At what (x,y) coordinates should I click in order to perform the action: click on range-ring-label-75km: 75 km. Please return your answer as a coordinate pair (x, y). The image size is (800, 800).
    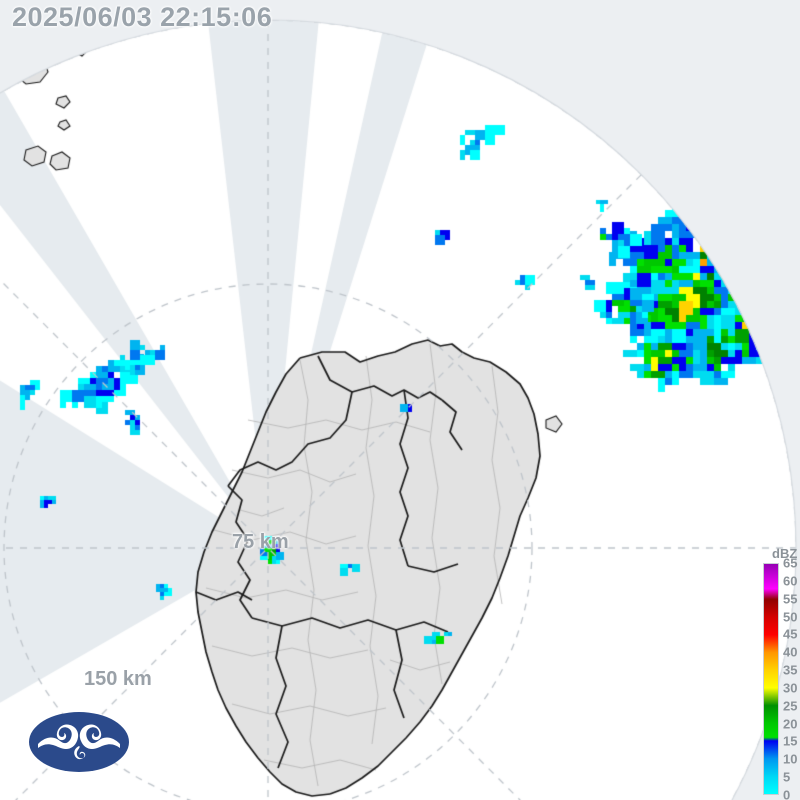
    Looking at the image, I should click on (260, 542).